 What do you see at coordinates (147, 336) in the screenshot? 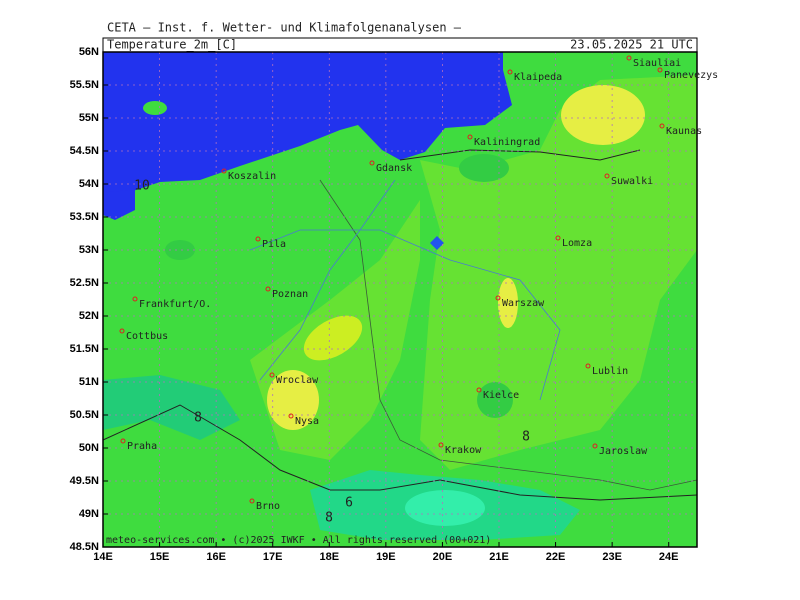
I see `city-label: Cottbus` at bounding box center [147, 336].